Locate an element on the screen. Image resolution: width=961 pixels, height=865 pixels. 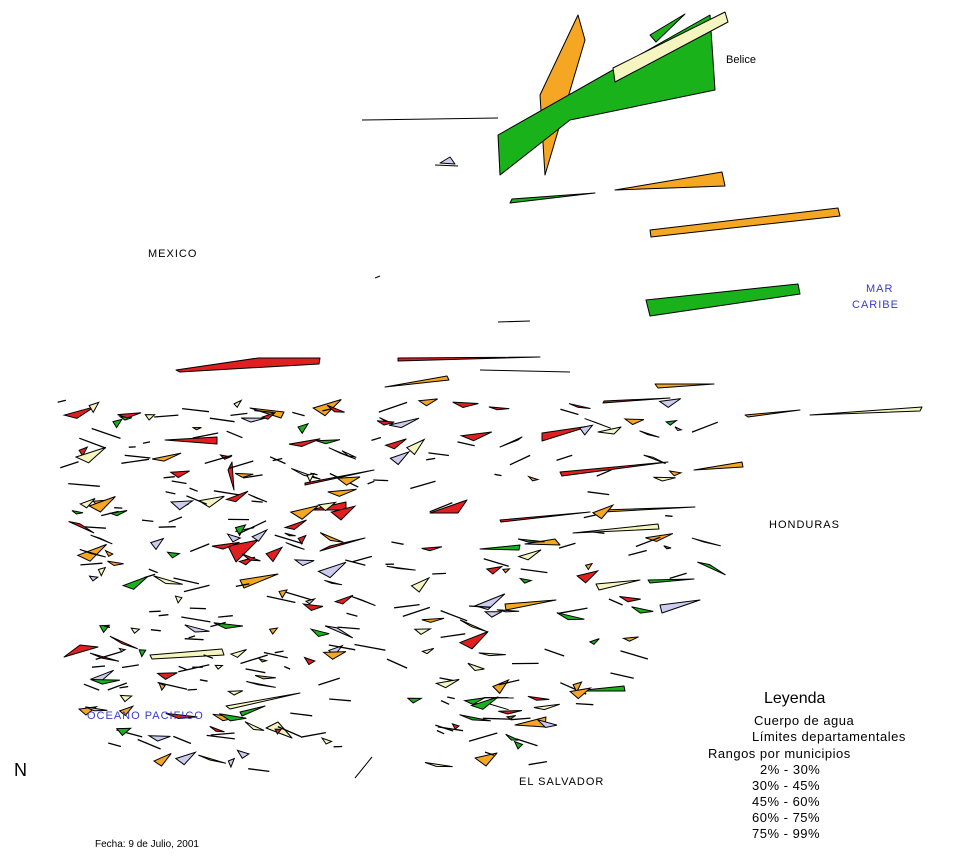
legend-ranges-title: Rangos por municipios is located at coordinates (779, 753).